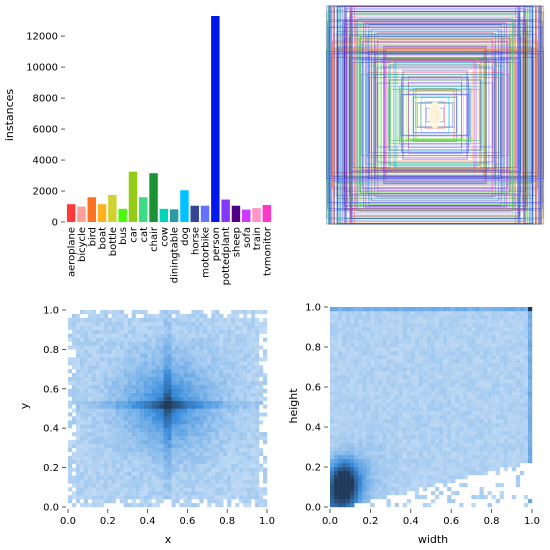 This screenshot has height=550, width=550. I want to click on y-tick-label: 0.4, so click(51, 429).